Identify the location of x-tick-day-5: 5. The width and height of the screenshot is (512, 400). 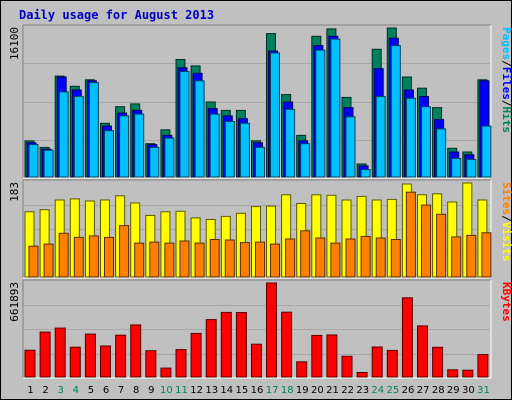
(91, 390).